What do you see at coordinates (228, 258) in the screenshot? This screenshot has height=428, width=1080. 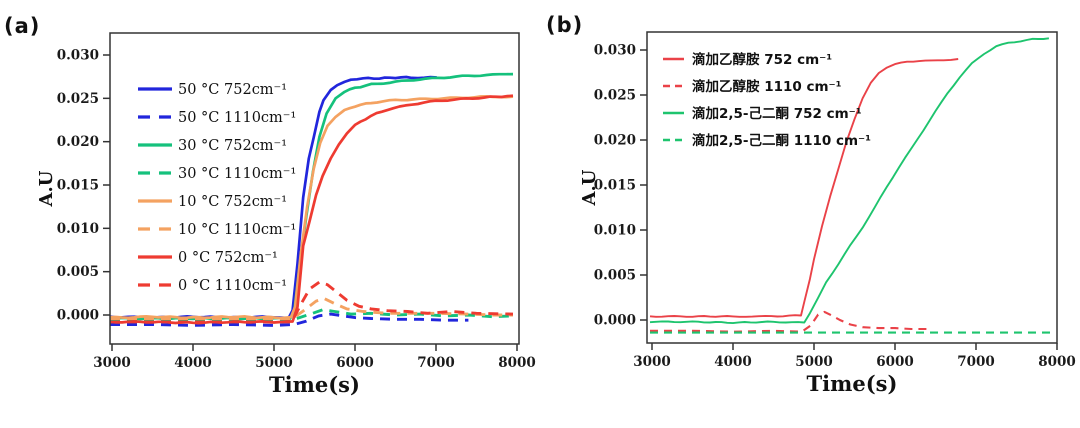 I see `legend-entry-label: 0 °C 752cm⁻¹` at bounding box center [228, 258].